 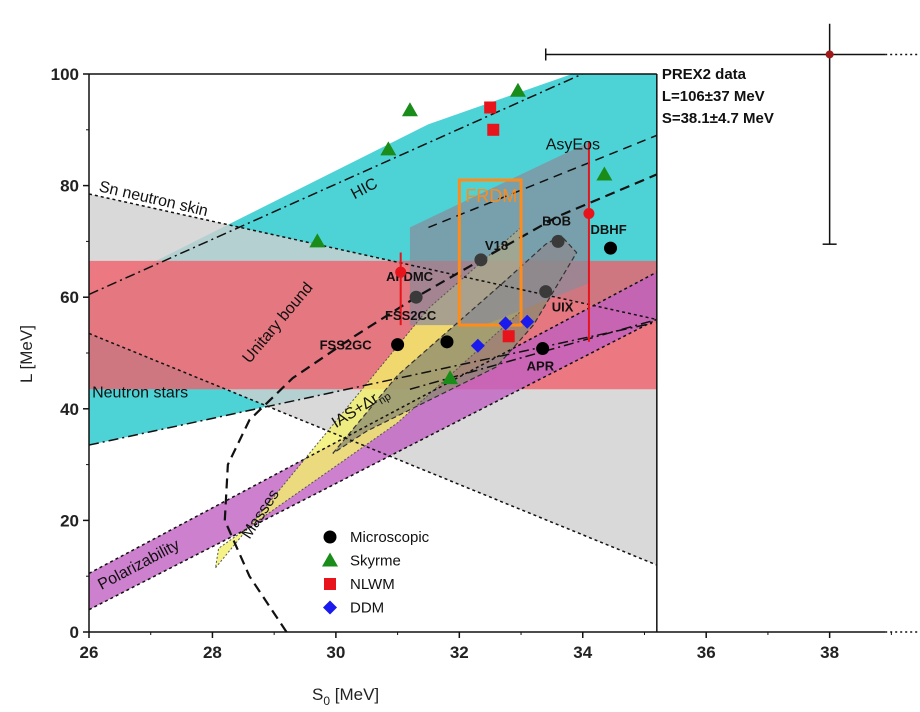 What do you see at coordinates (89, 652) in the screenshot?
I see `x-tick-label: 26` at bounding box center [89, 652].